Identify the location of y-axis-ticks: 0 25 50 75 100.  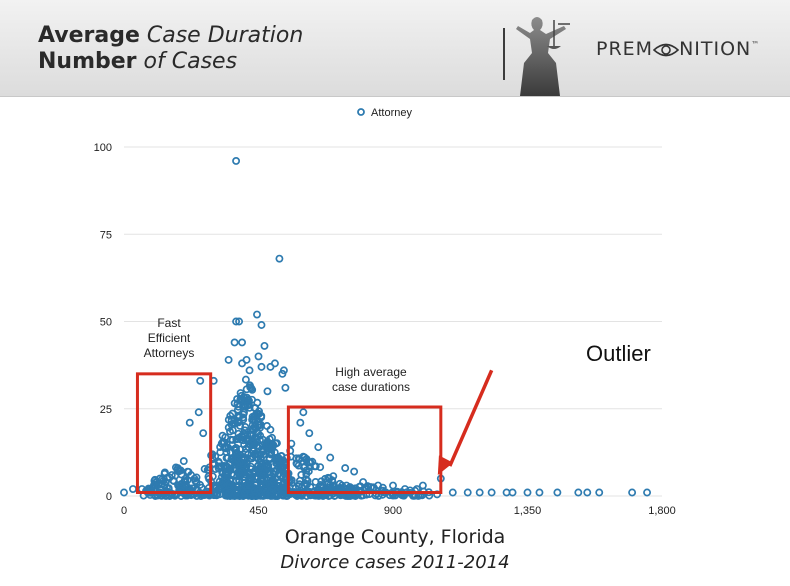
(103, 322).